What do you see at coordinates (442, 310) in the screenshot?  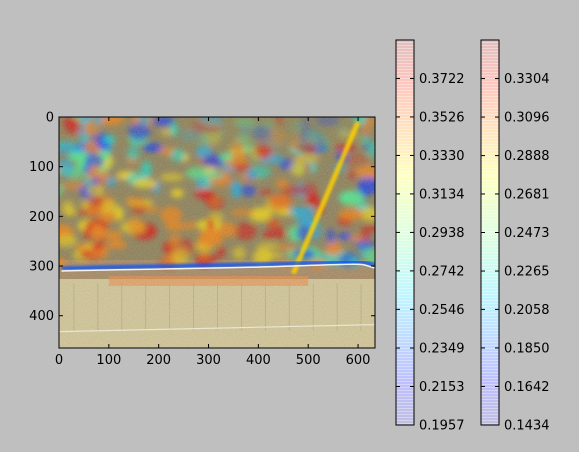 I see `colorbar-1-tick-label: 0.2546` at bounding box center [442, 310].